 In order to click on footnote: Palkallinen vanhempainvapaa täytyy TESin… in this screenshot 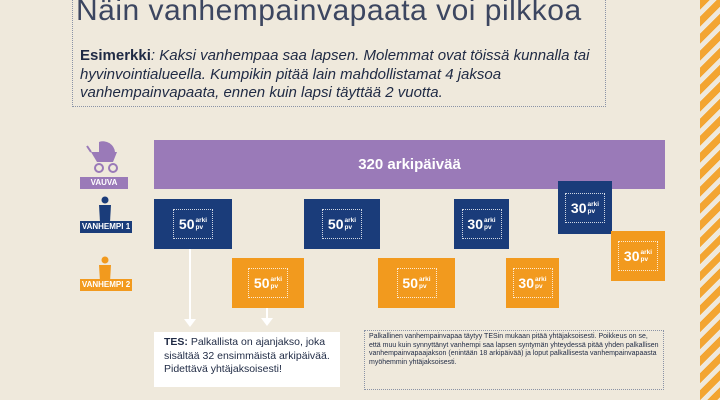, I will do `click(514, 360)`.